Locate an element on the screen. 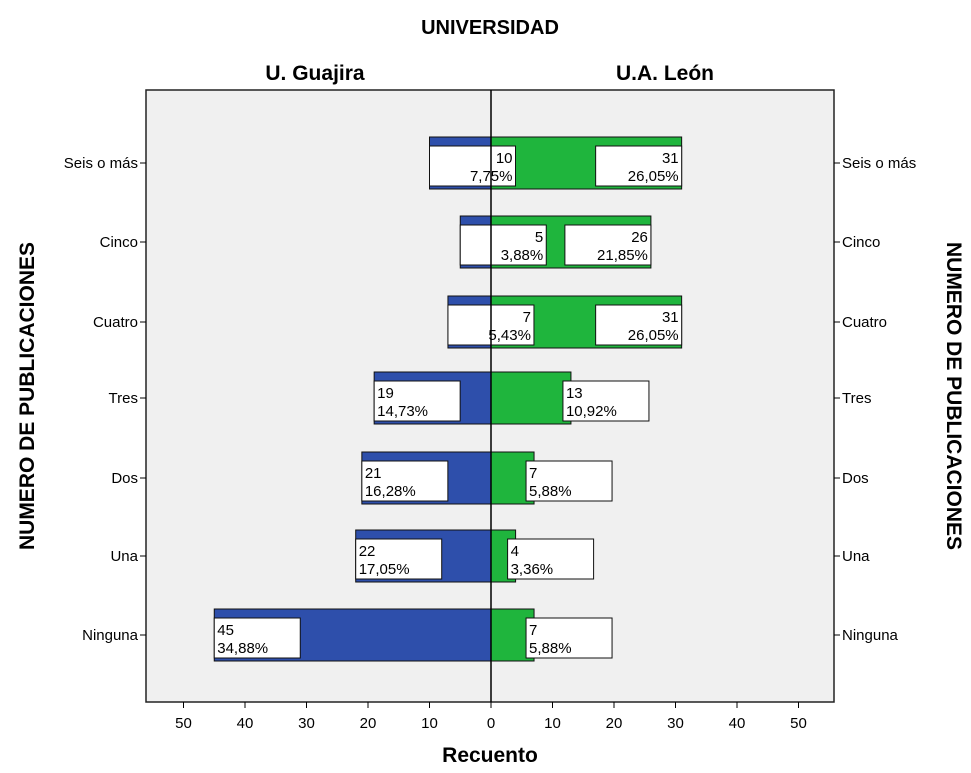 The height and width of the screenshot is (773, 971). data-label-value-u-guajira-ninguna: 45 is located at coordinates (225, 630).